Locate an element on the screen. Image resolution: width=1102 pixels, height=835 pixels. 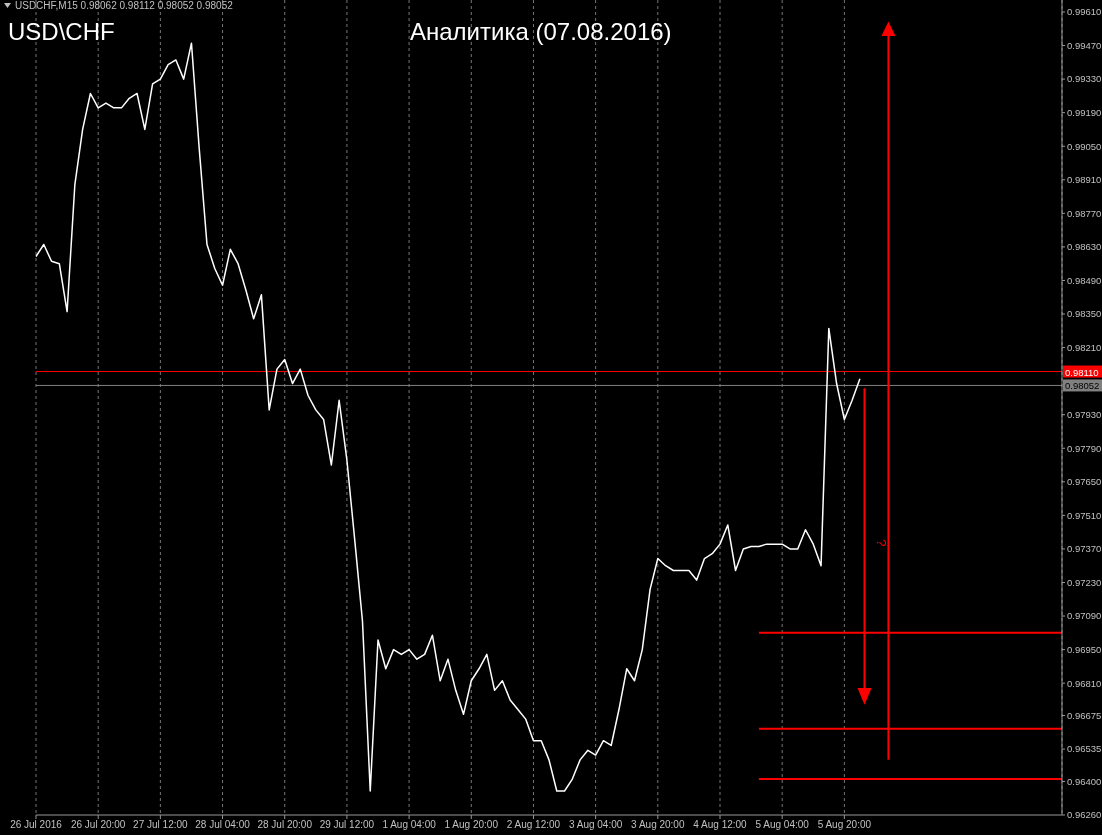
y-tick-label: 0.98630 is located at coordinates (1084, 247).